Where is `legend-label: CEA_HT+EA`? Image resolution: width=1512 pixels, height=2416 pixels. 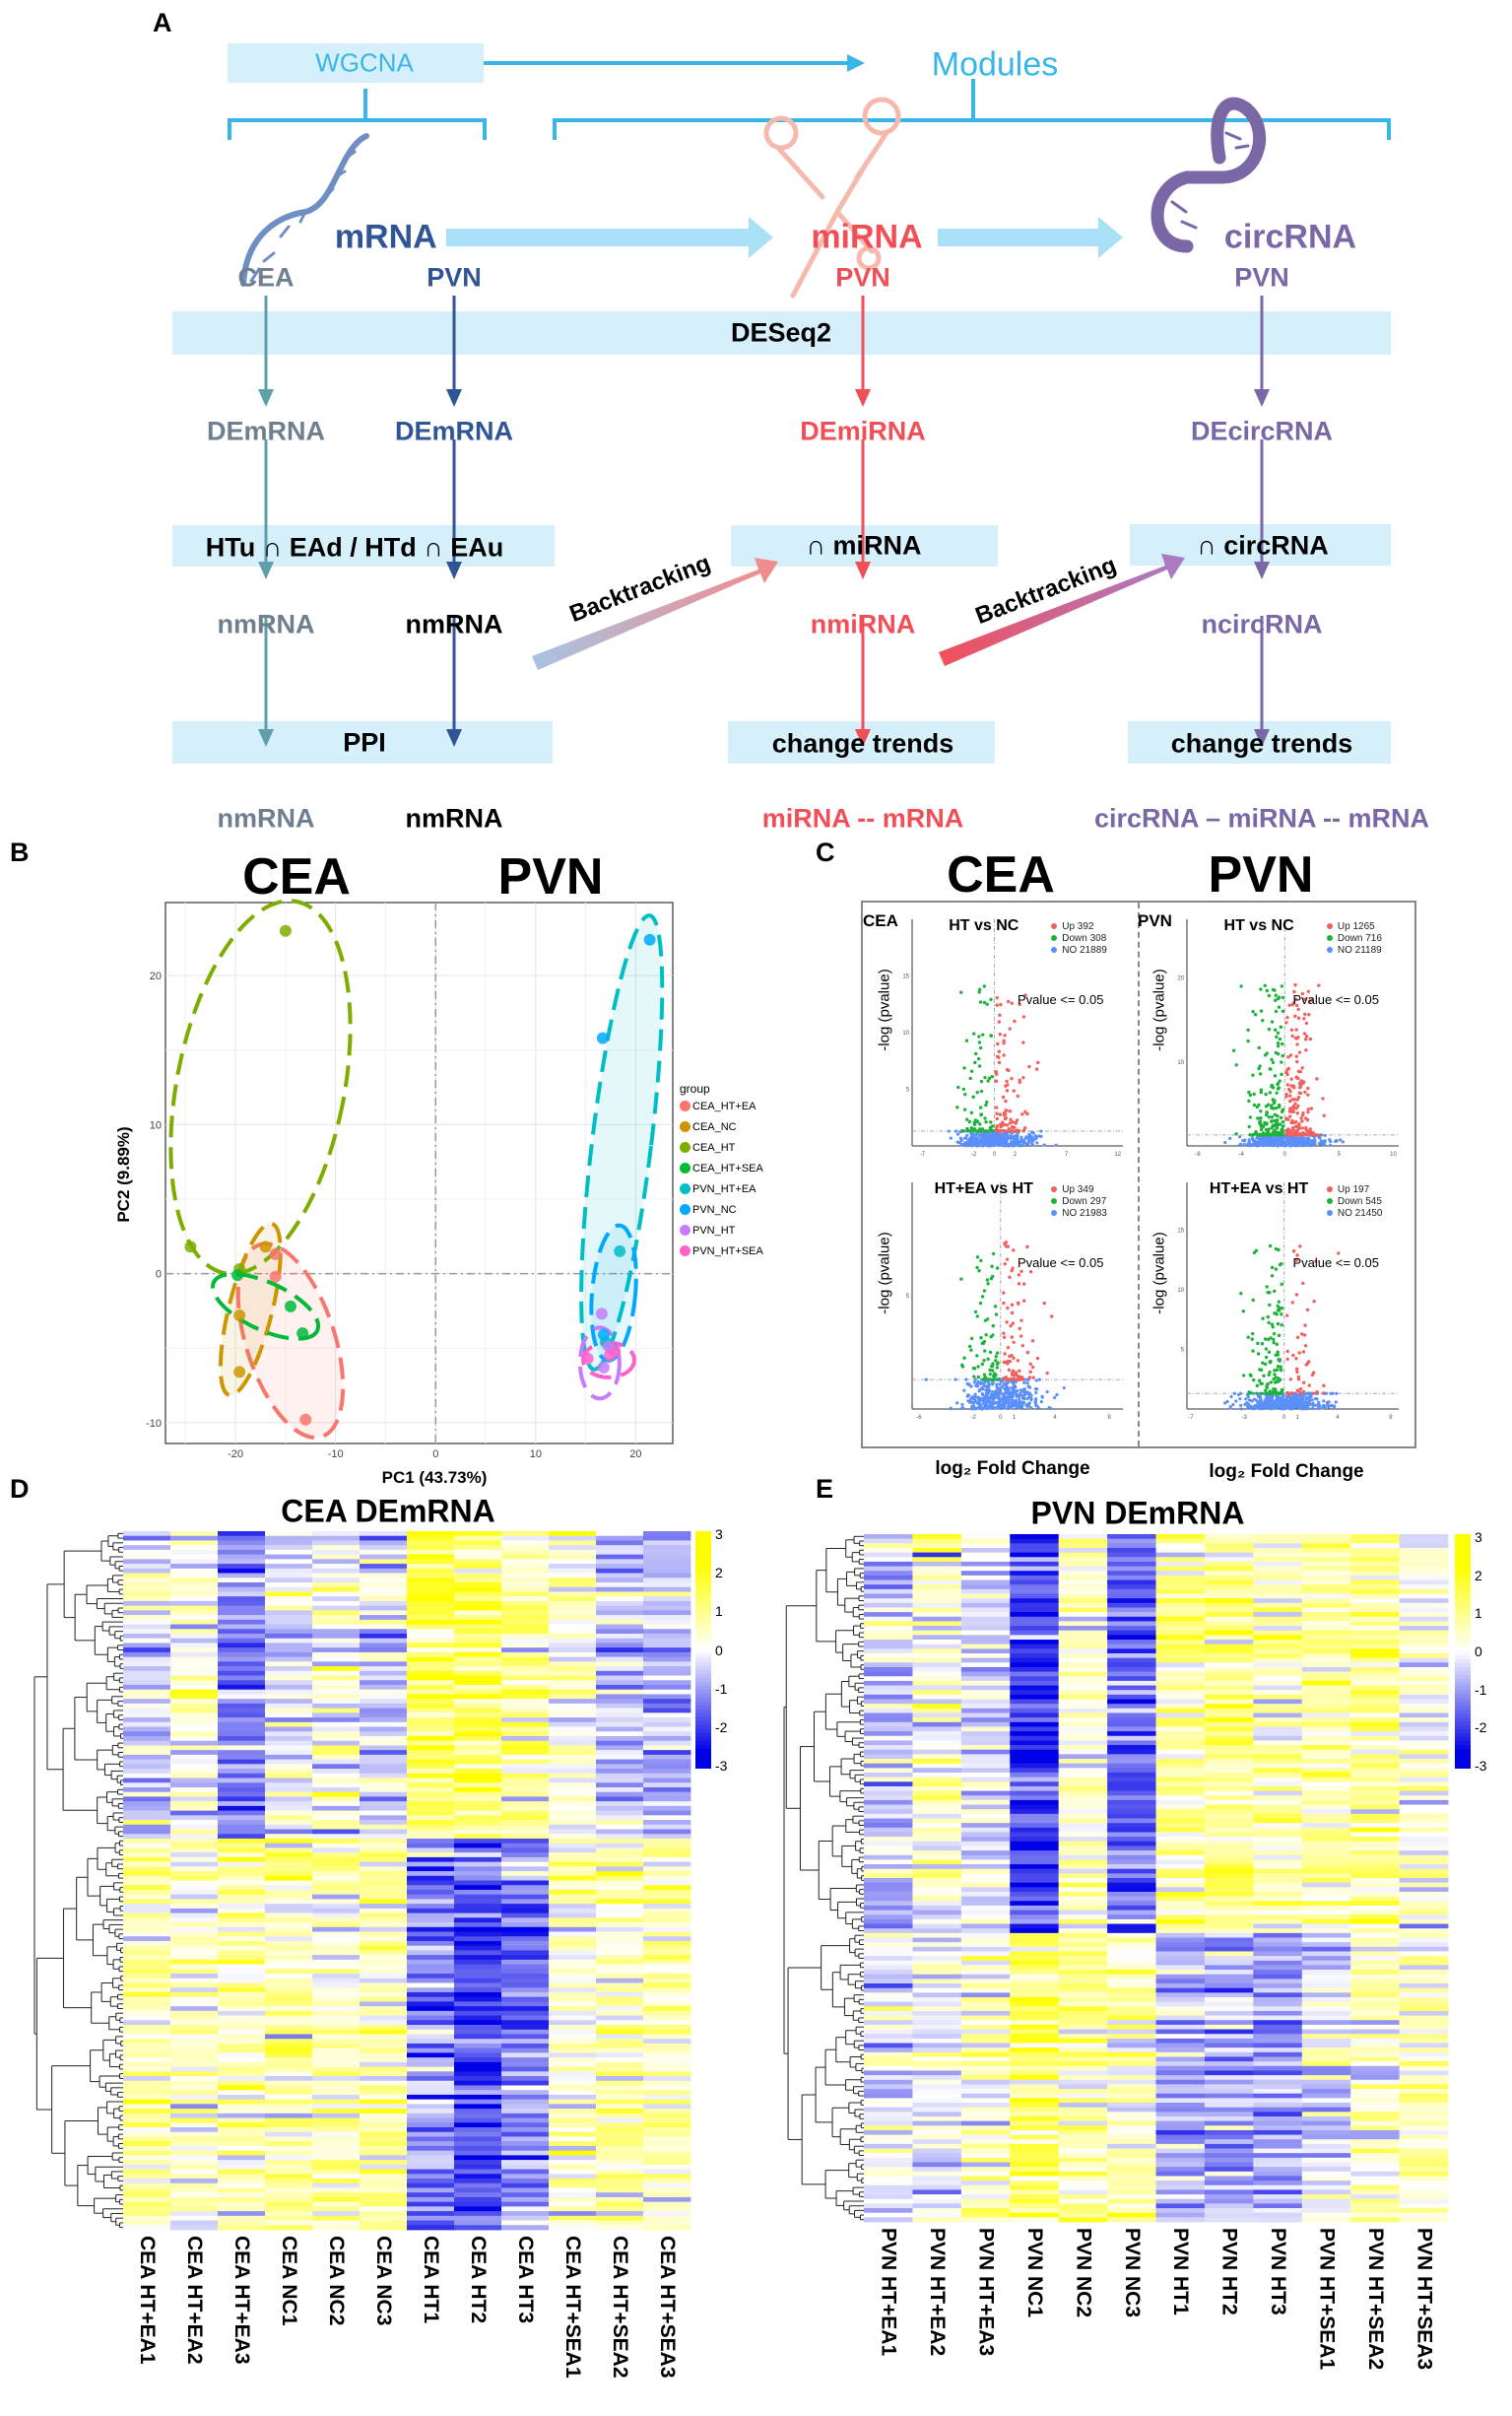 legend-label: CEA_HT+EA is located at coordinates (724, 1106).